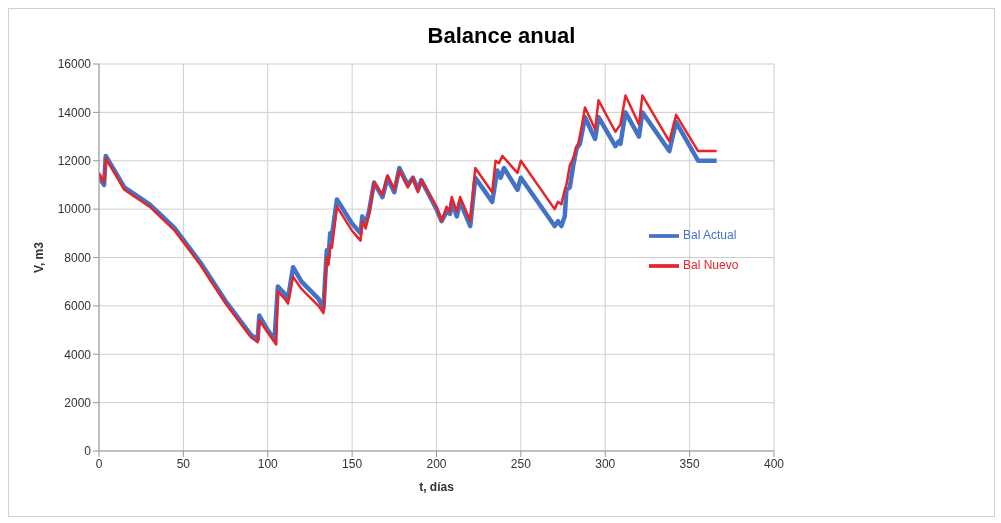 The width and height of the screenshot is (1001, 523). Describe the element at coordinates (605, 463) in the screenshot. I see `x-tick-label: 300` at that location.